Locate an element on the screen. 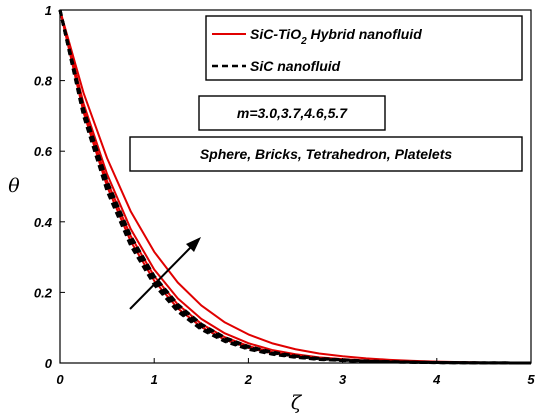 The image size is (550, 417). legend-box is located at coordinates (364, 48).